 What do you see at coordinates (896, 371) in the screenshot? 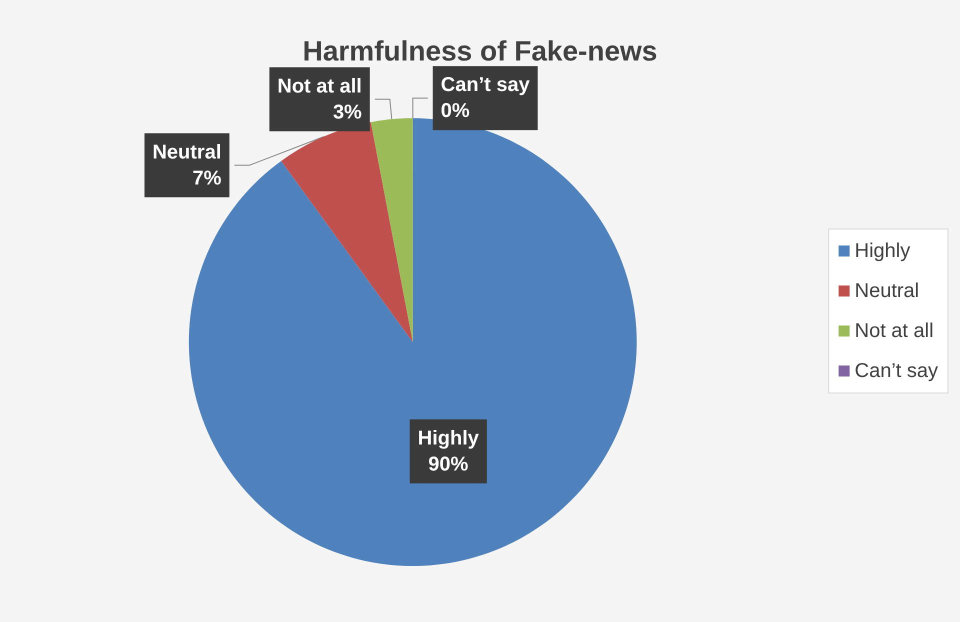
I see `legend-label: Can’t say` at bounding box center [896, 371].